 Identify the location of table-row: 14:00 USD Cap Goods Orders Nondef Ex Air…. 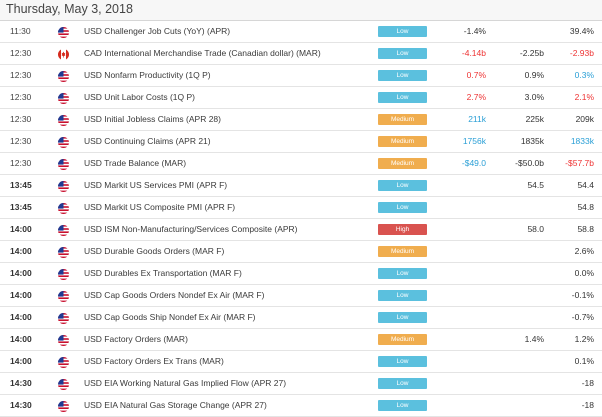
(301, 296).